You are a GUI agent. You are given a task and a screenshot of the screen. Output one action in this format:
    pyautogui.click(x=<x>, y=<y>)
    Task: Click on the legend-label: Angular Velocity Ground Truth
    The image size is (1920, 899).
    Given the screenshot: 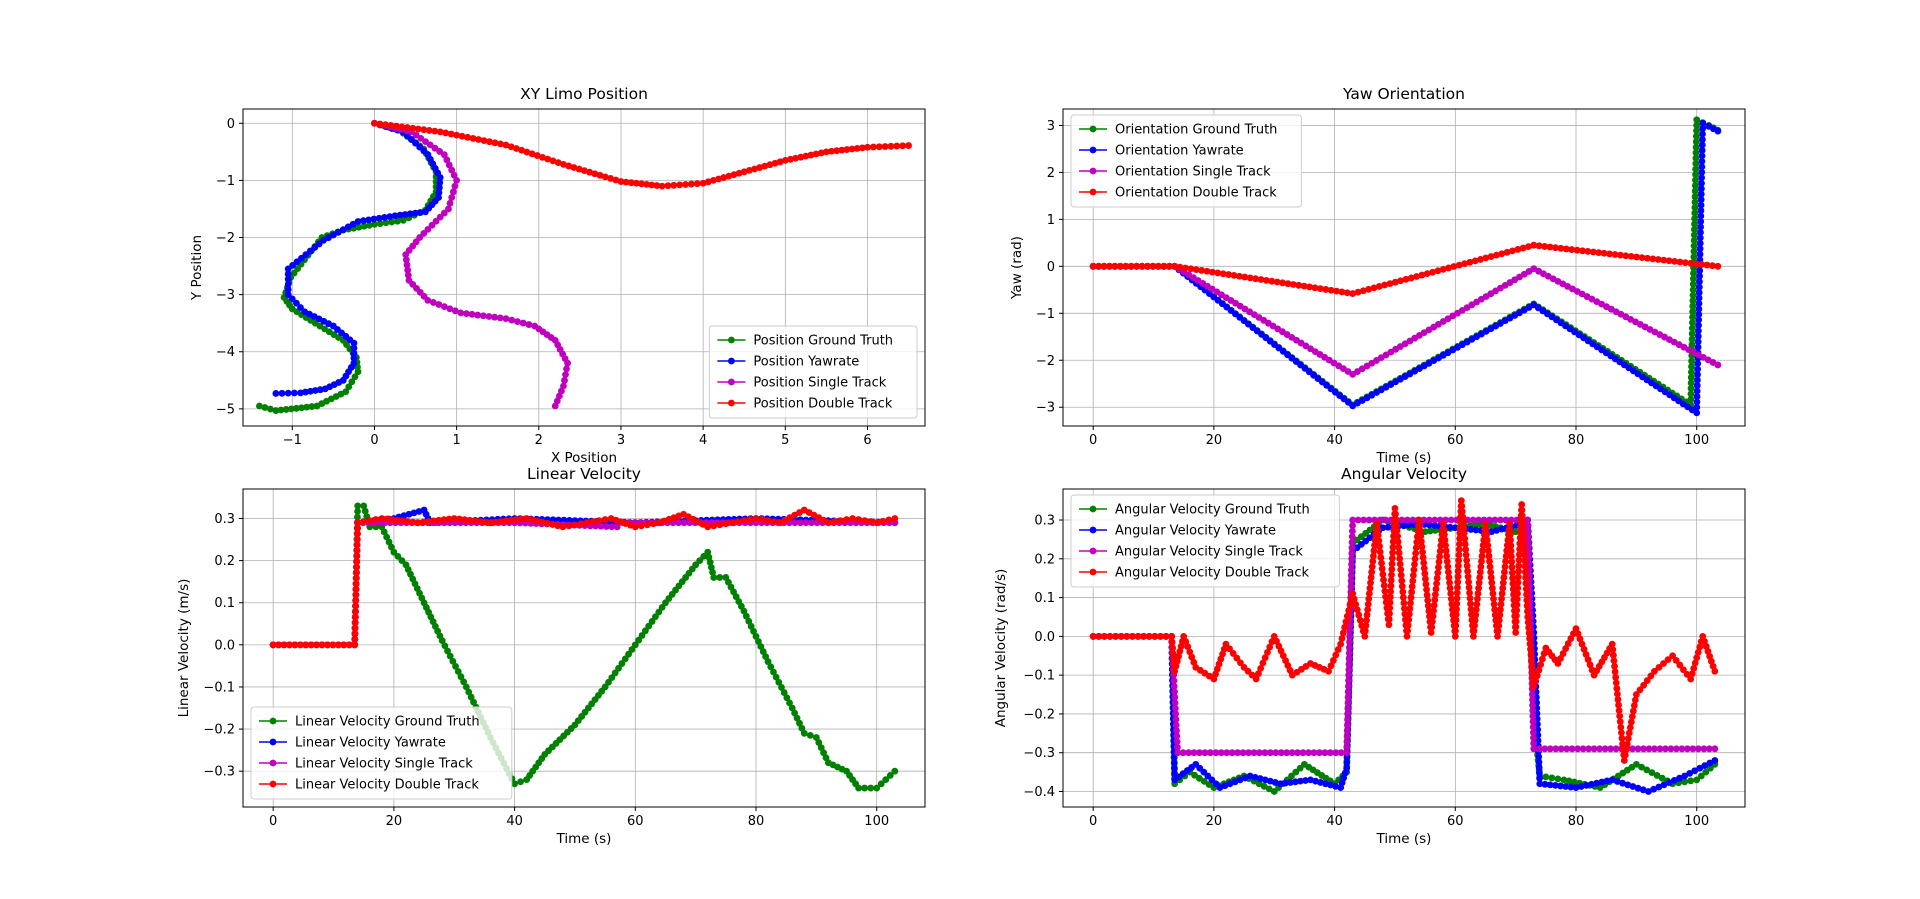 What is the action you would take?
    pyautogui.click(x=1212, y=510)
    